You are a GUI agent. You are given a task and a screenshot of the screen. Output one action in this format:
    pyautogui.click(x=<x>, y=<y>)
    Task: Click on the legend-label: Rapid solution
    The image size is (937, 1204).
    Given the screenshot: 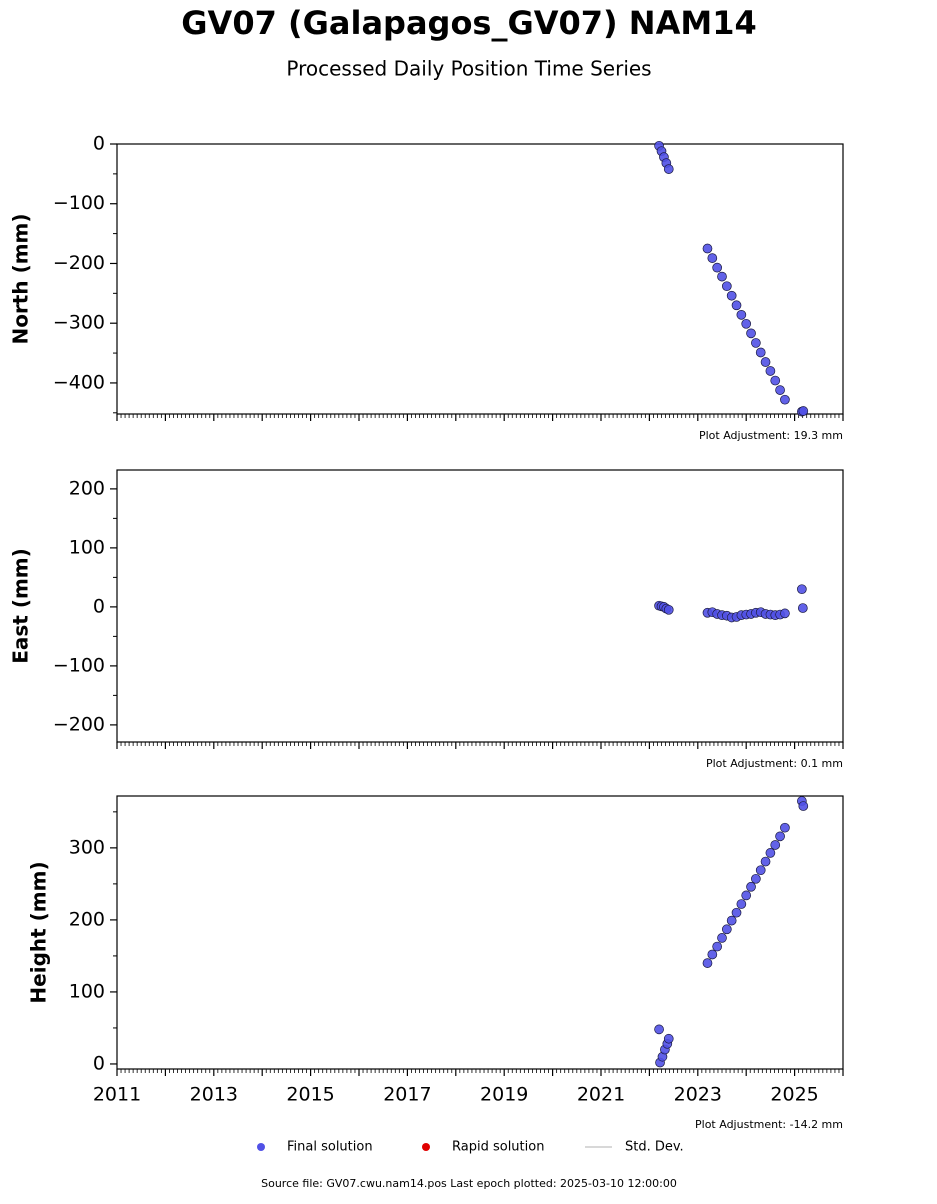 What is the action you would take?
    pyautogui.click(x=498, y=1147)
    